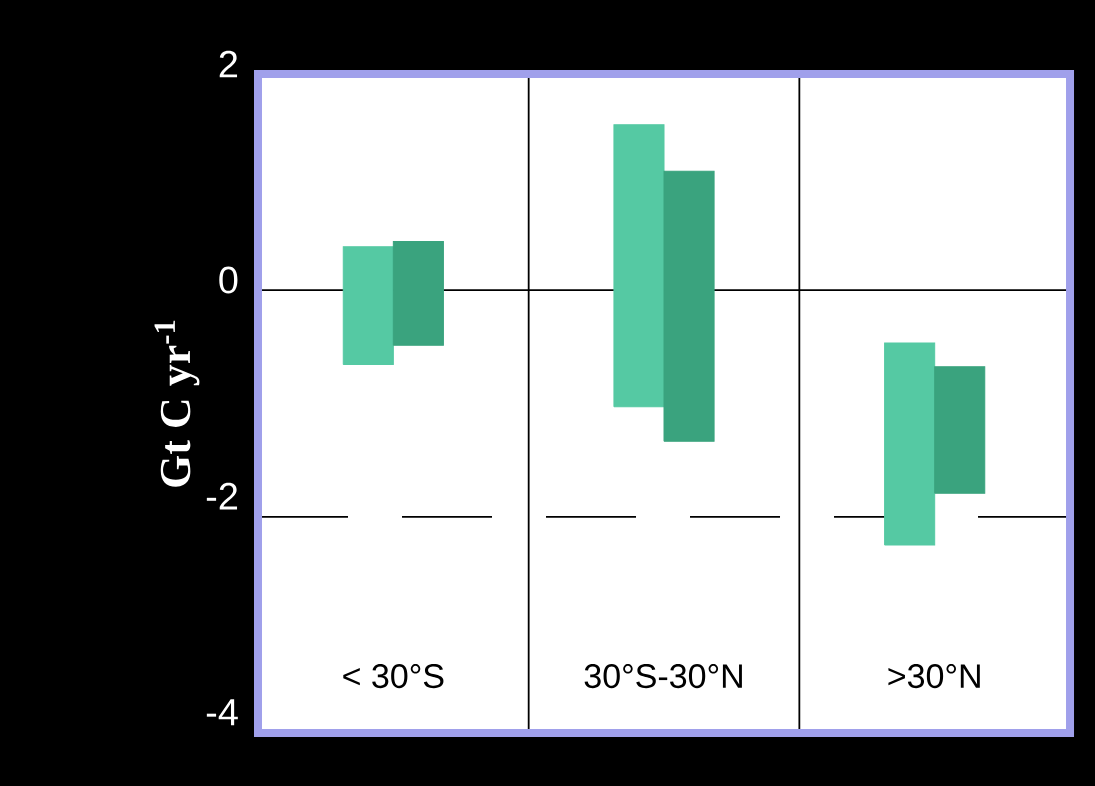 The image size is (1095, 786). What do you see at coordinates (663, 676) in the screenshot?
I see `x-tick-label: 30°S-30°N` at bounding box center [663, 676].